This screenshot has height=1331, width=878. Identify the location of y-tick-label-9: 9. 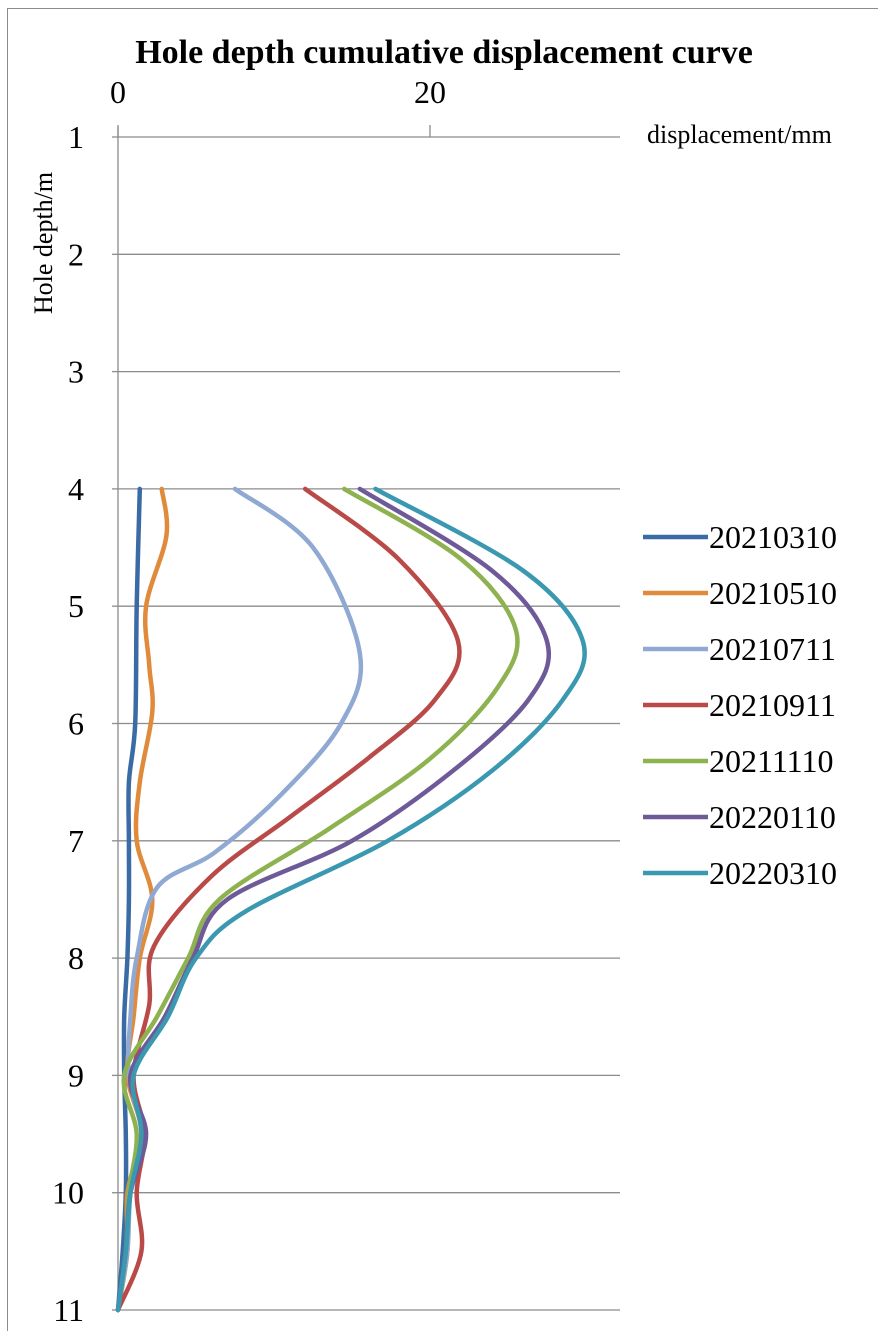
(76, 1075).